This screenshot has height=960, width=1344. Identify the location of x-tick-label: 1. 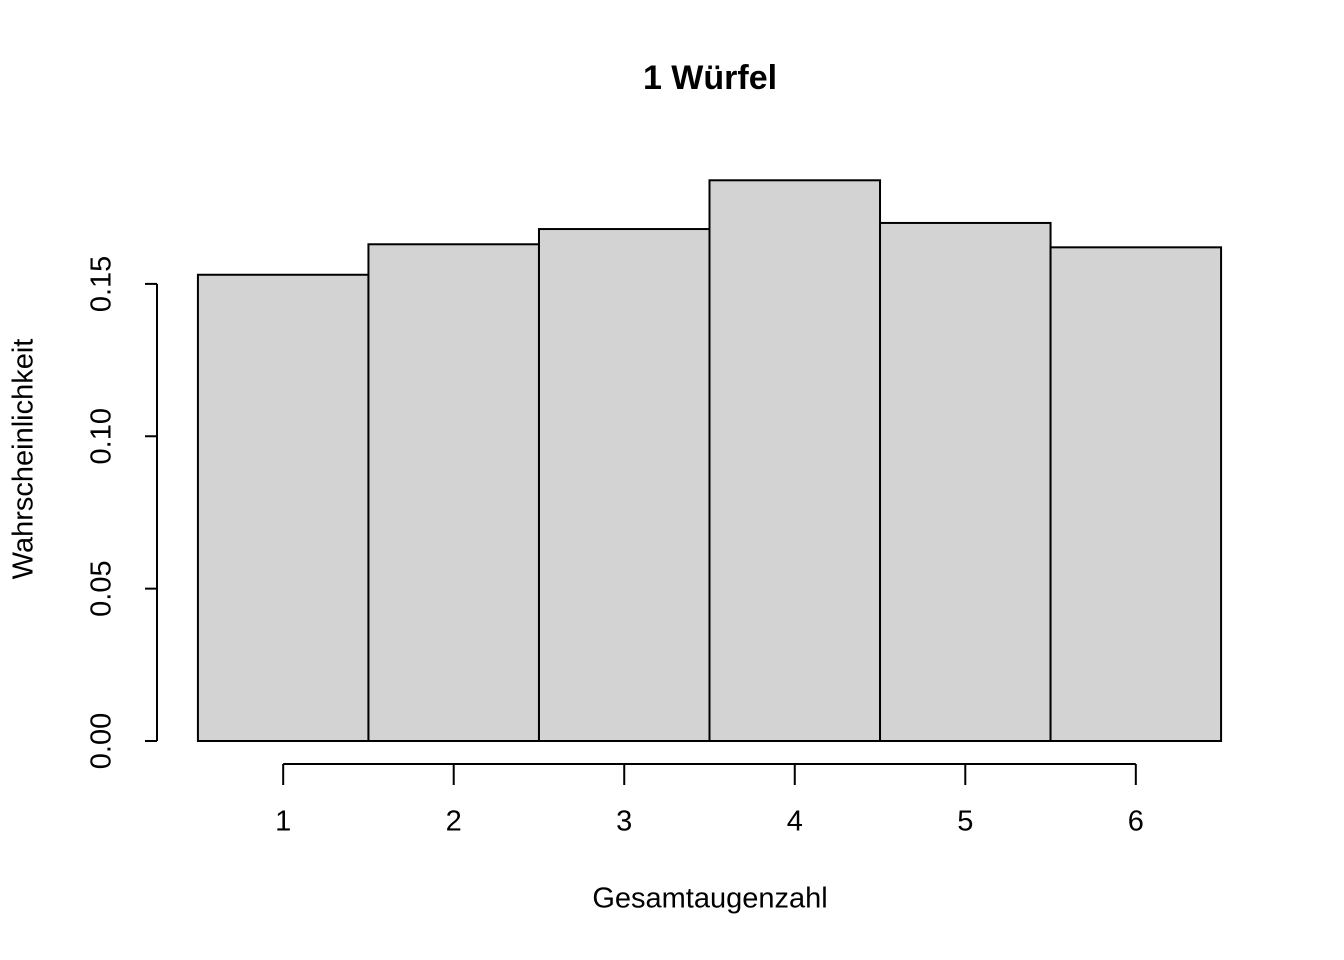
(283, 822).